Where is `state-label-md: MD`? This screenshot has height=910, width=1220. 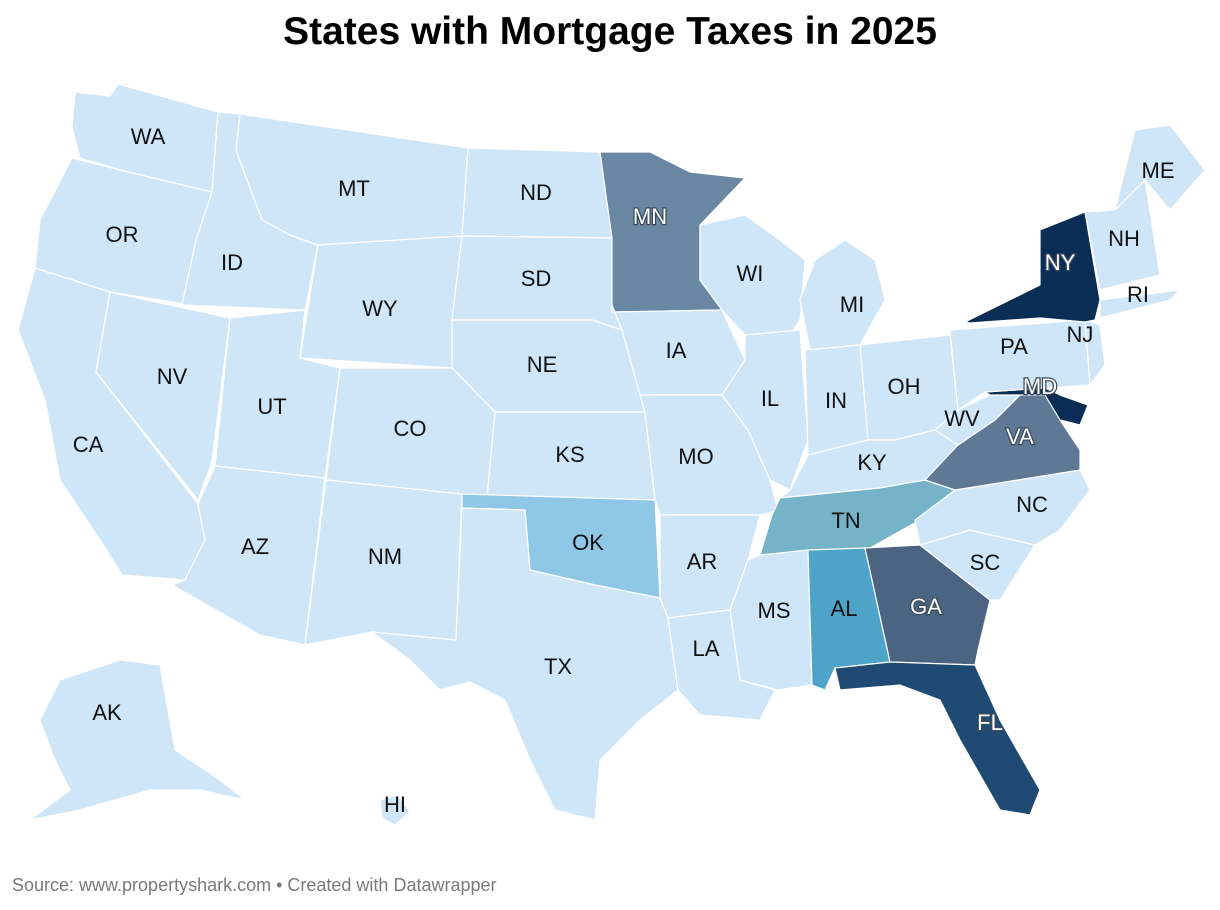 state-label-md: MD is located at coordinates (1040, 386).